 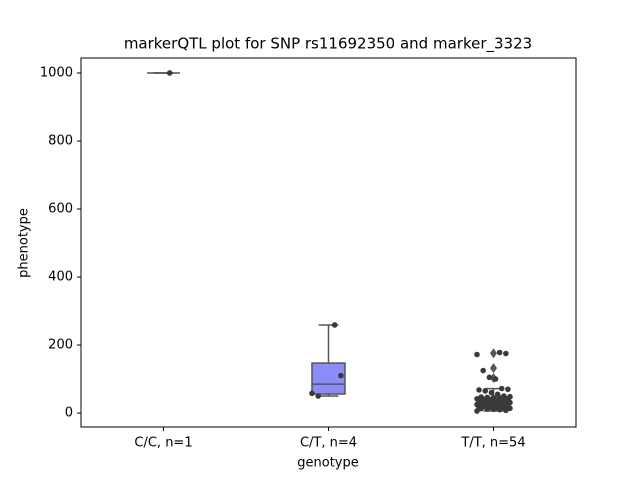 I want to click on x-tick-label: C/T, n=4, so click(x=328, y=443).